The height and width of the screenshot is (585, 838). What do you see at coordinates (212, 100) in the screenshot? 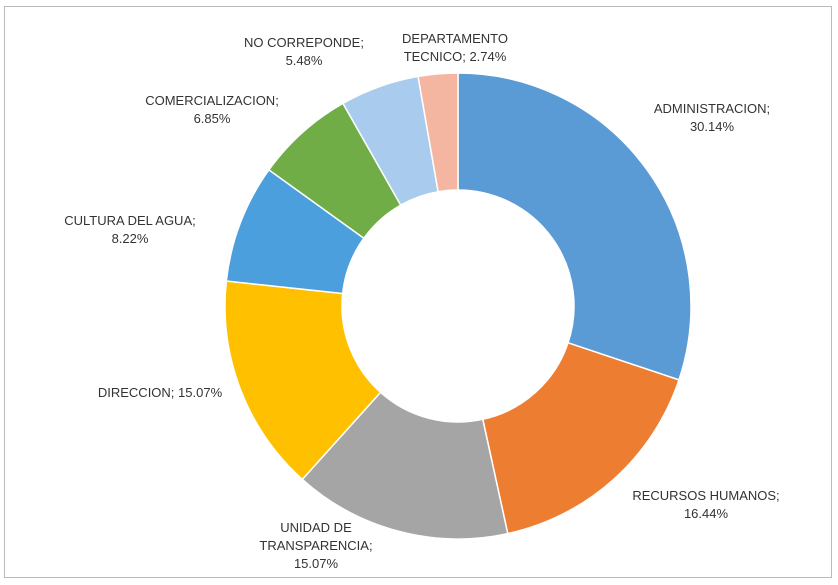
I see `category-label: COMERCIALIZACION;` at bounding box center [212, 100].